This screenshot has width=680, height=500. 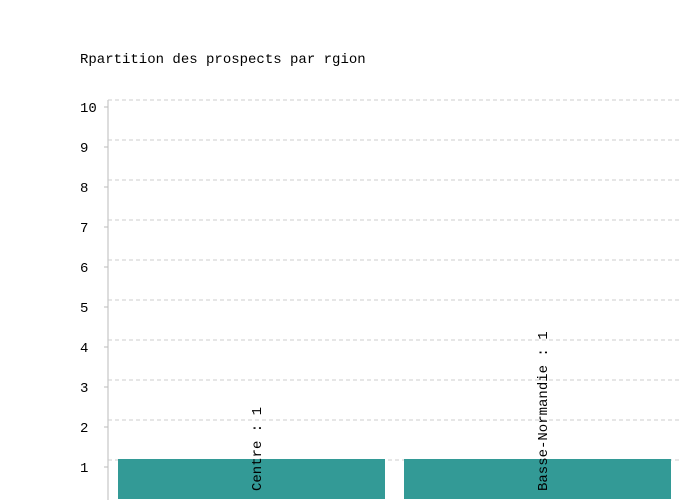 I want to click on y-tick-label: 8, so click(x=84, y=189).